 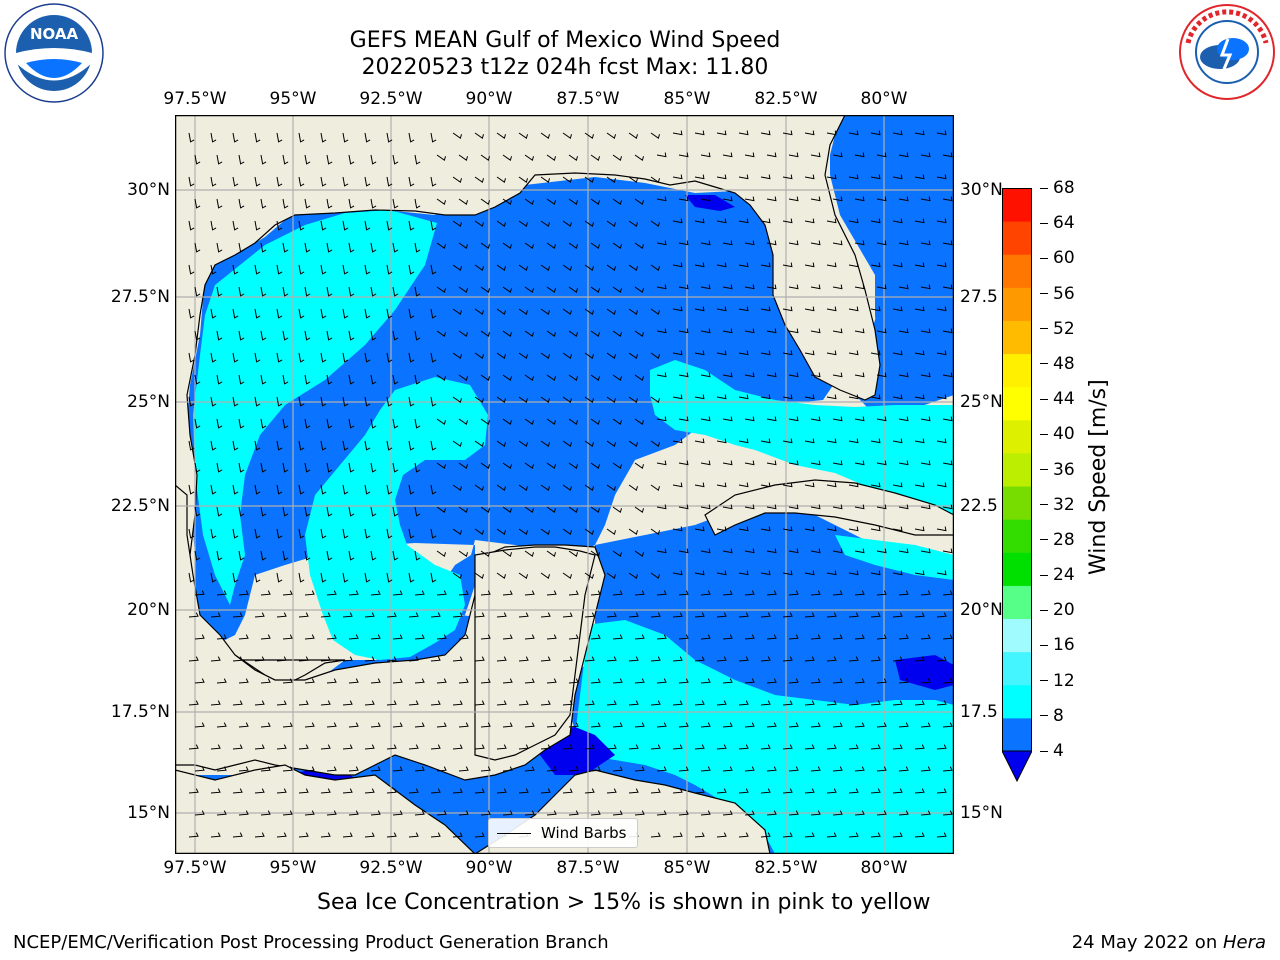 I want to click on legend-line-icon, so click(x=514, y=833).